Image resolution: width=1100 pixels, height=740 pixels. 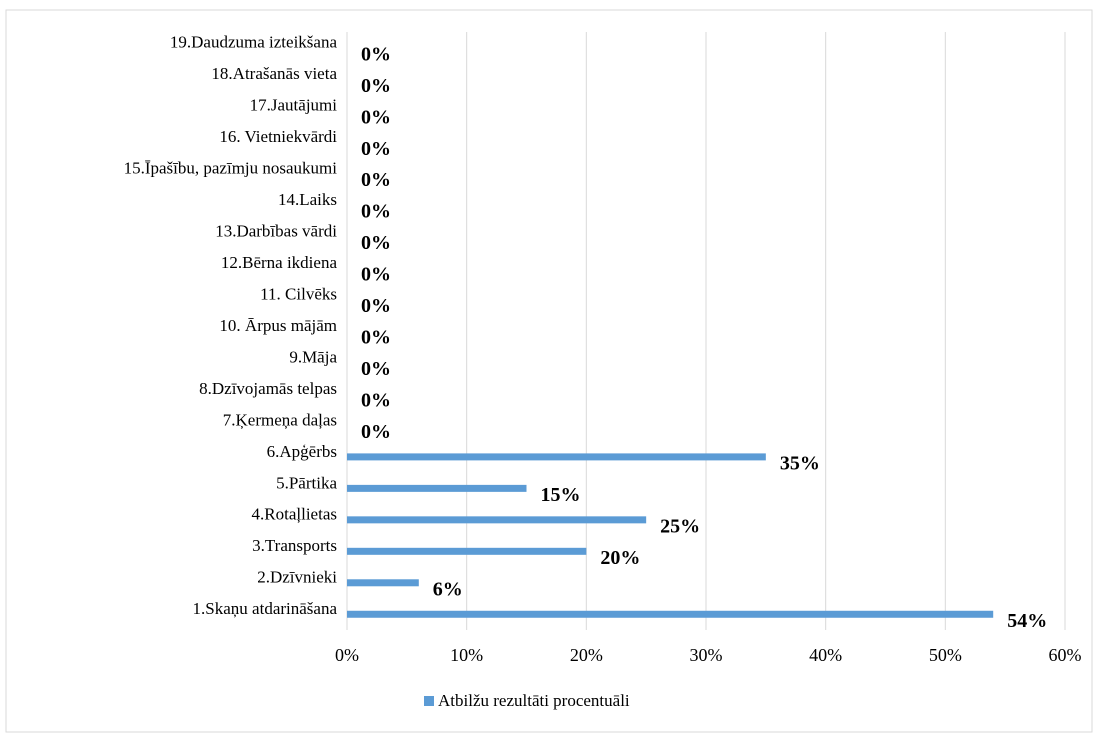 What do you see at coordinates (1065, 655) in the screenshot?
I see `x-tick-label: 60%` at bounding box center [1065, 655].